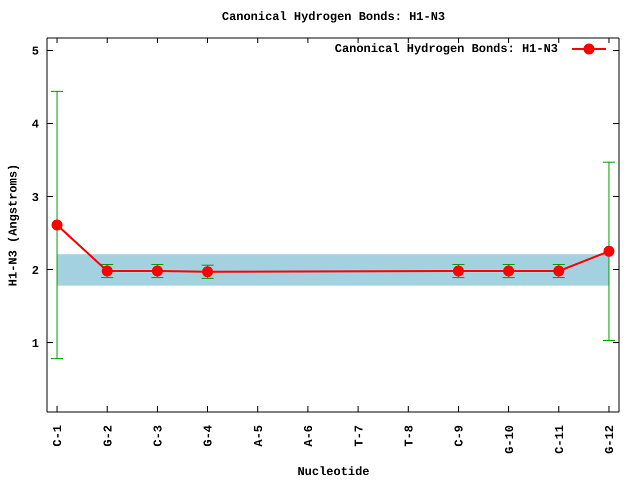  Describe the element at coordinates (35, 343) in the screenshot. I see `y-tick-label: 1` at that location.